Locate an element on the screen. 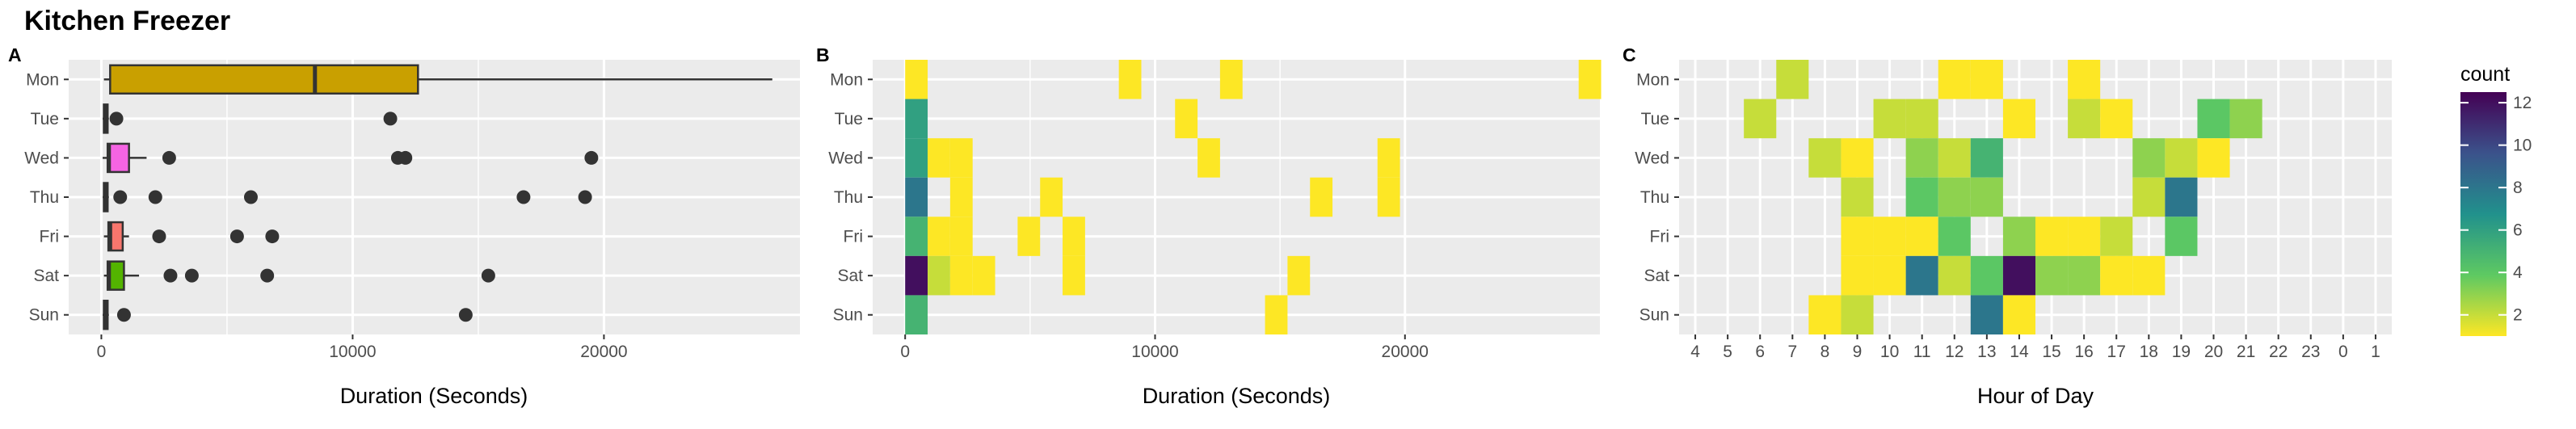 The image size is (2576, 429). heat-cell-sun is located at coordinates (916, 314).